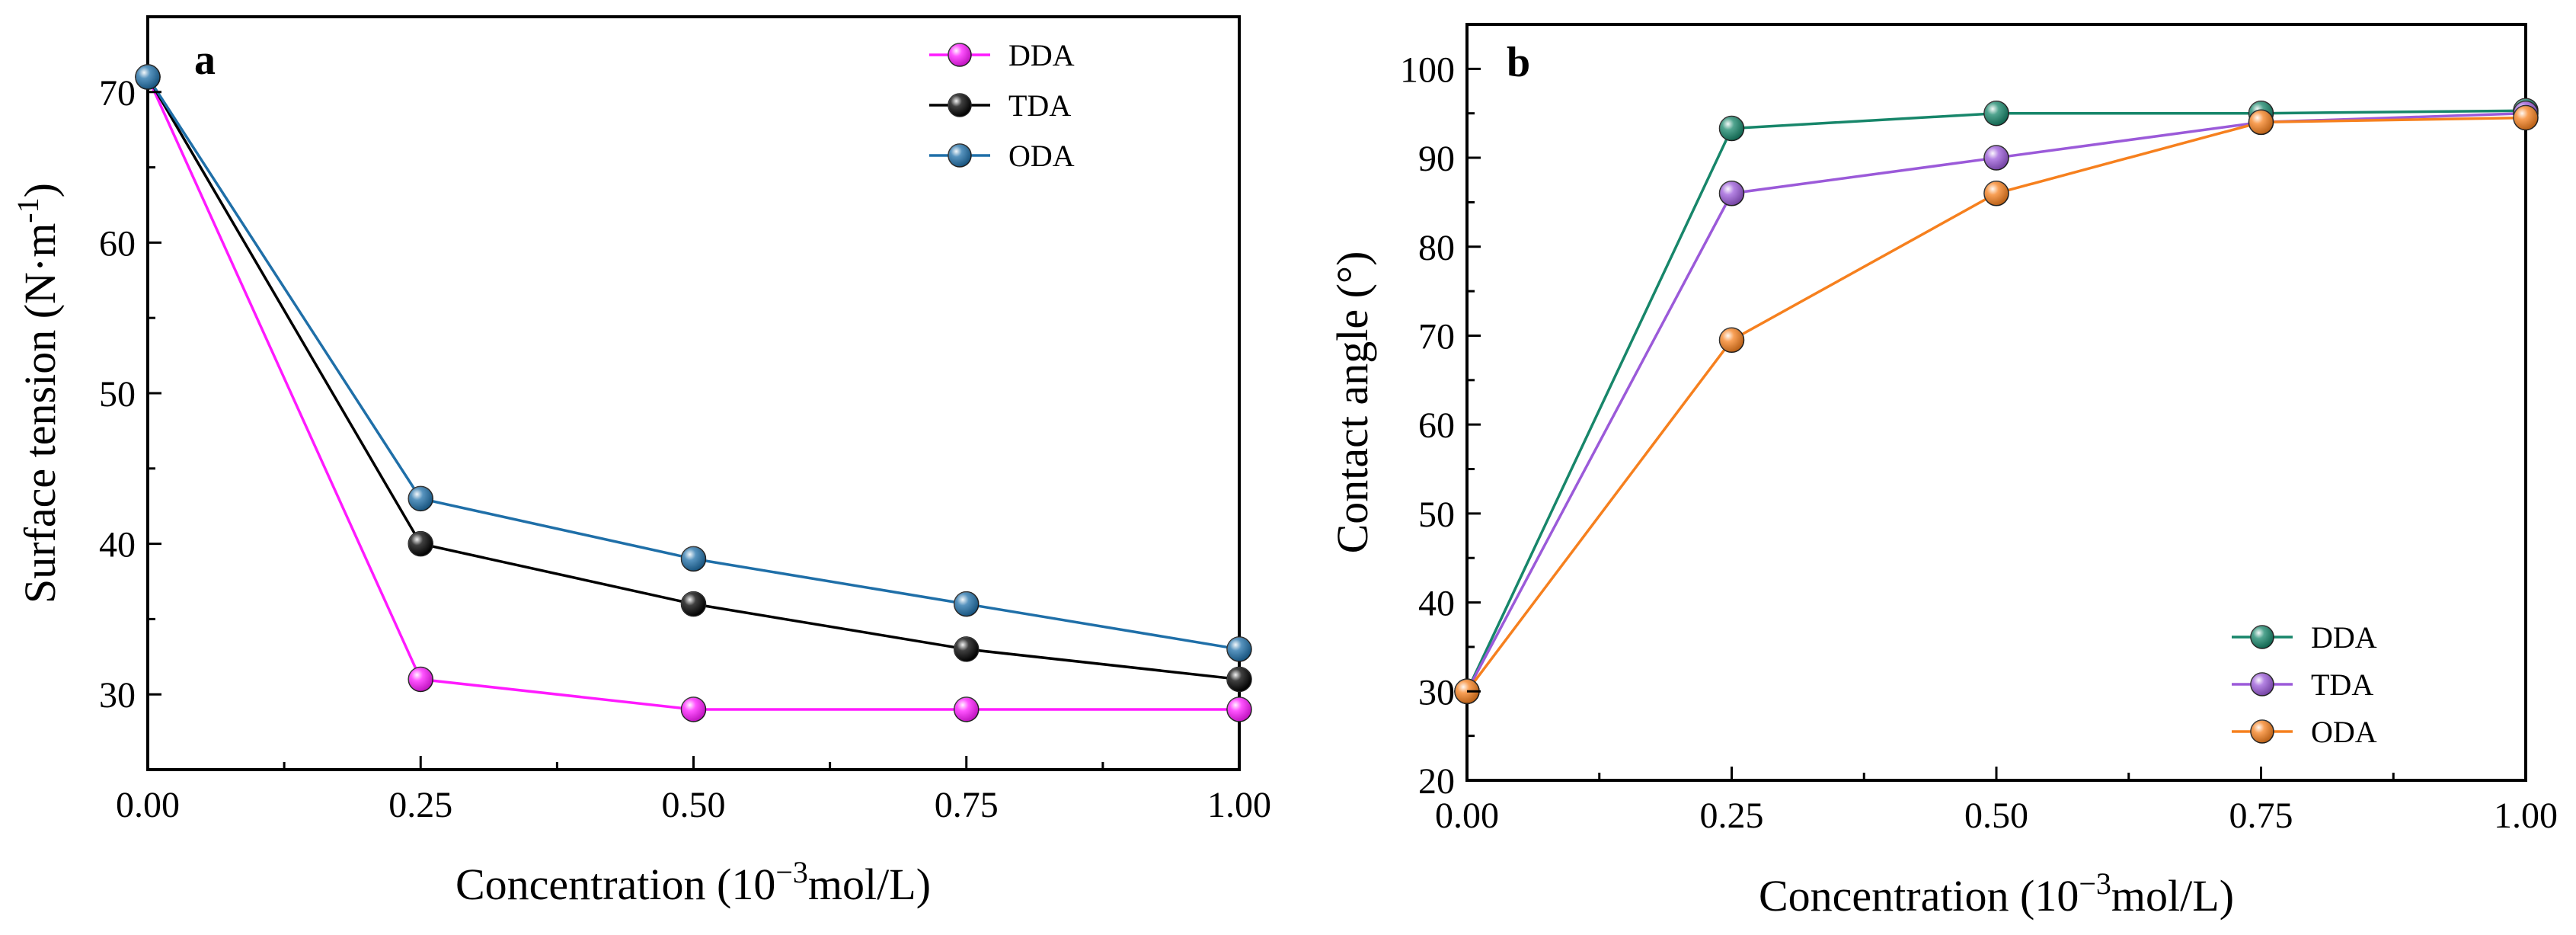 The width and height of the screenshot is (2576, 935). I want to click on legend-b: DDA TDA ODA, so click(2305, 684).